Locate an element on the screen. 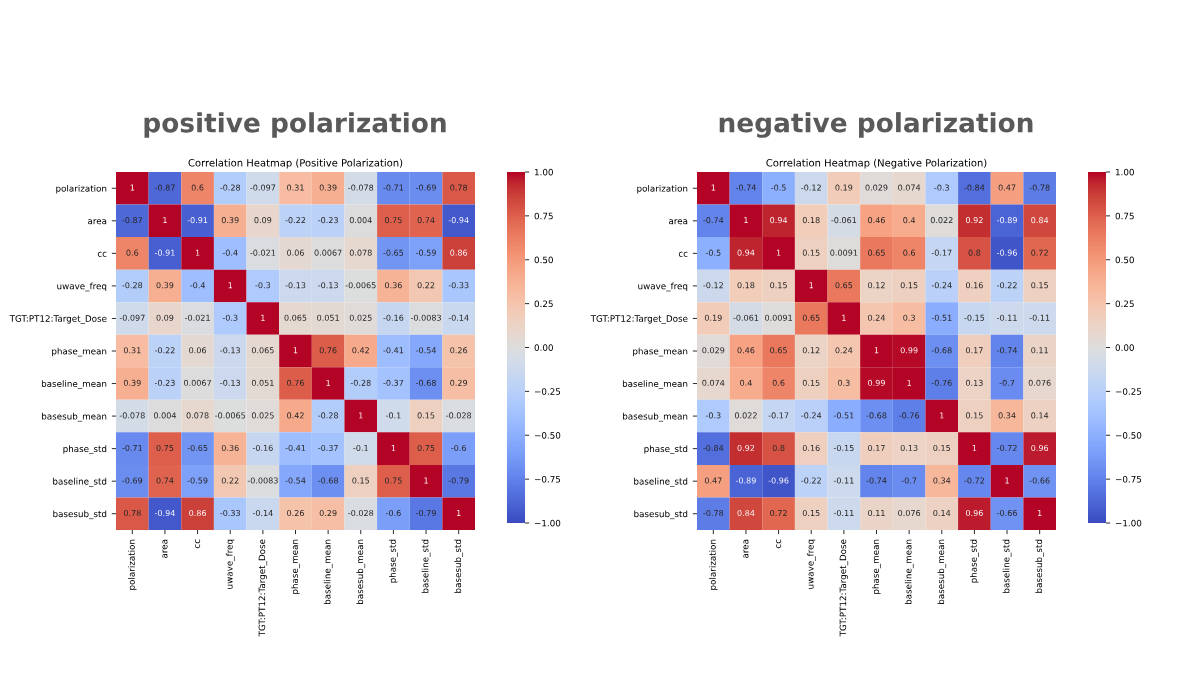 Image resolution: width=1182 pixels, height=676 pixels. data-label: -0.1 is located at coordinates (393, 415).